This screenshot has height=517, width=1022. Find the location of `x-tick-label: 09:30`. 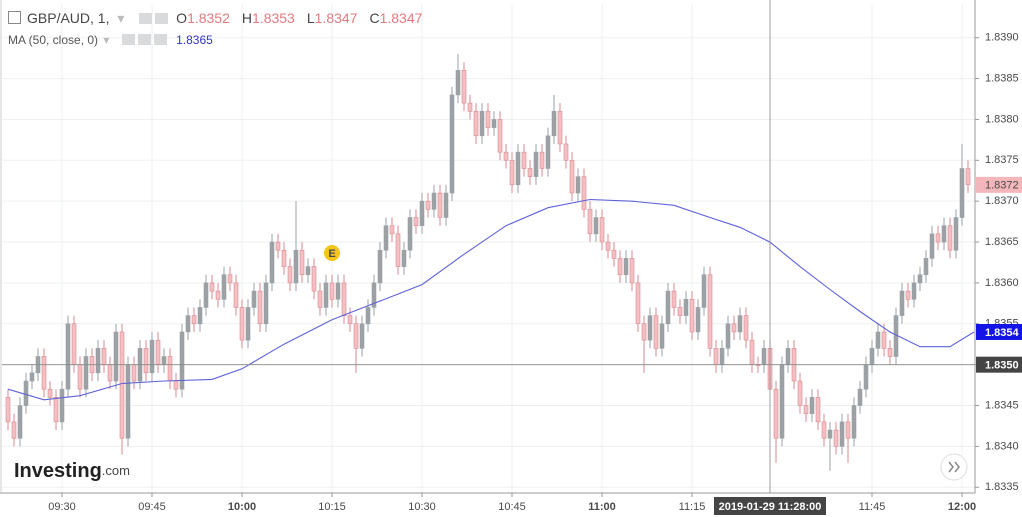

x-tick-label: 09:30 is located at coordinates (62, 507).